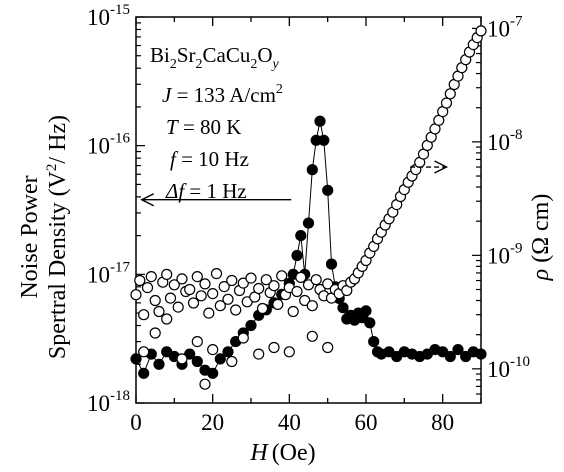  Describe the element at coordinates (442, 422) in the screenshot. I see `x-tick-label: 80` at that location.